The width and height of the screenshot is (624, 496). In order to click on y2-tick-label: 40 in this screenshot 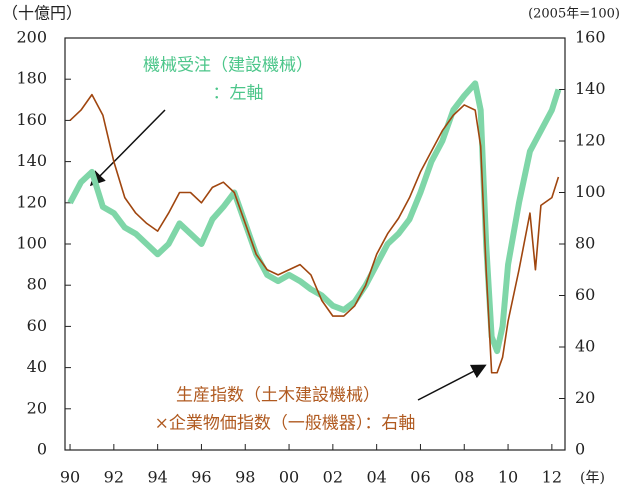, I will do `click(585, 346)`.